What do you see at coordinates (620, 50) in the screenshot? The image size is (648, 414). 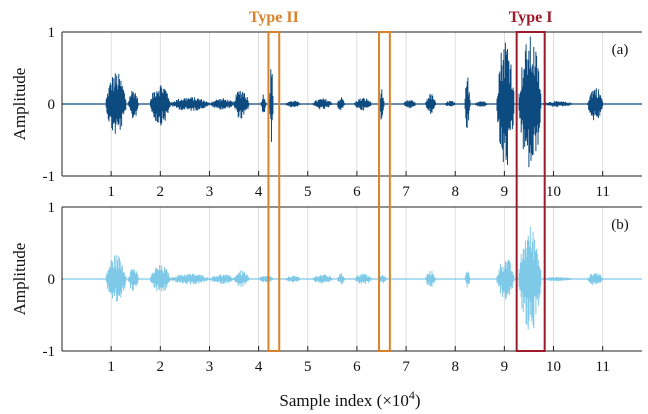 I see `panel-tag: (a)` at bounding box center [620, 50].